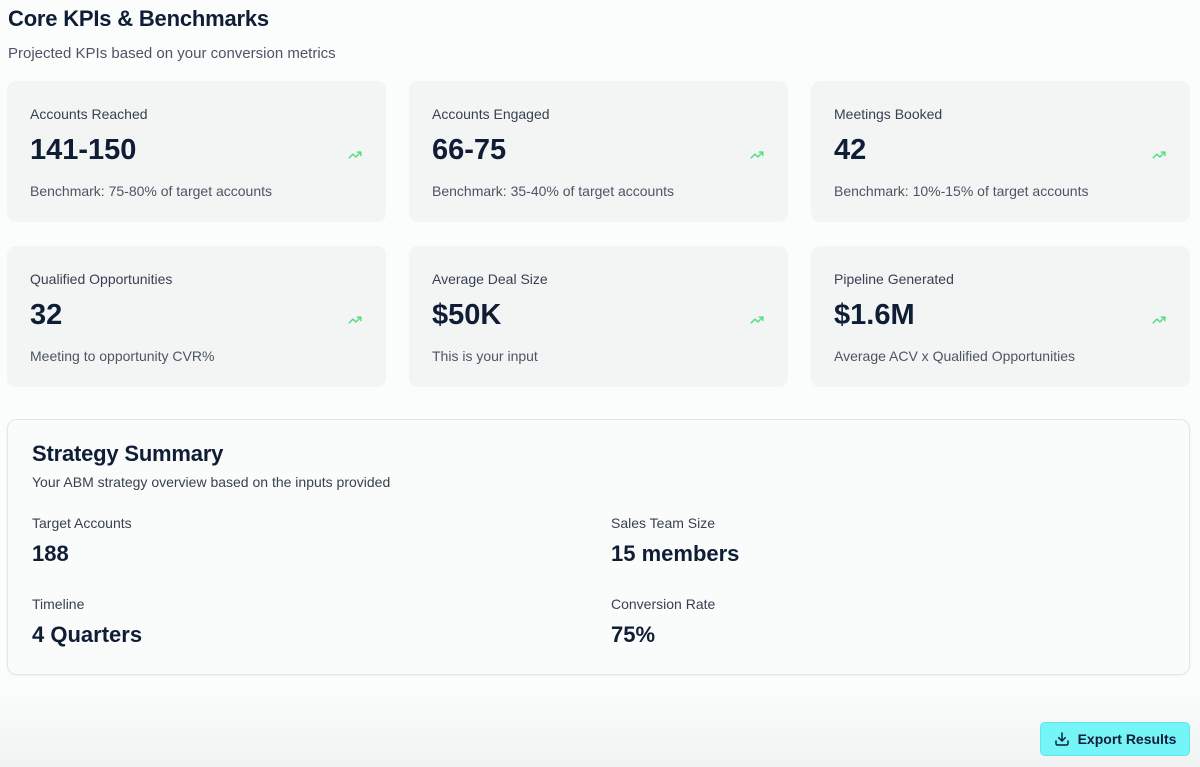 The image size is (1200, 767). I want to click on kpi-label: Pipeline Generated, so click(894, 279).